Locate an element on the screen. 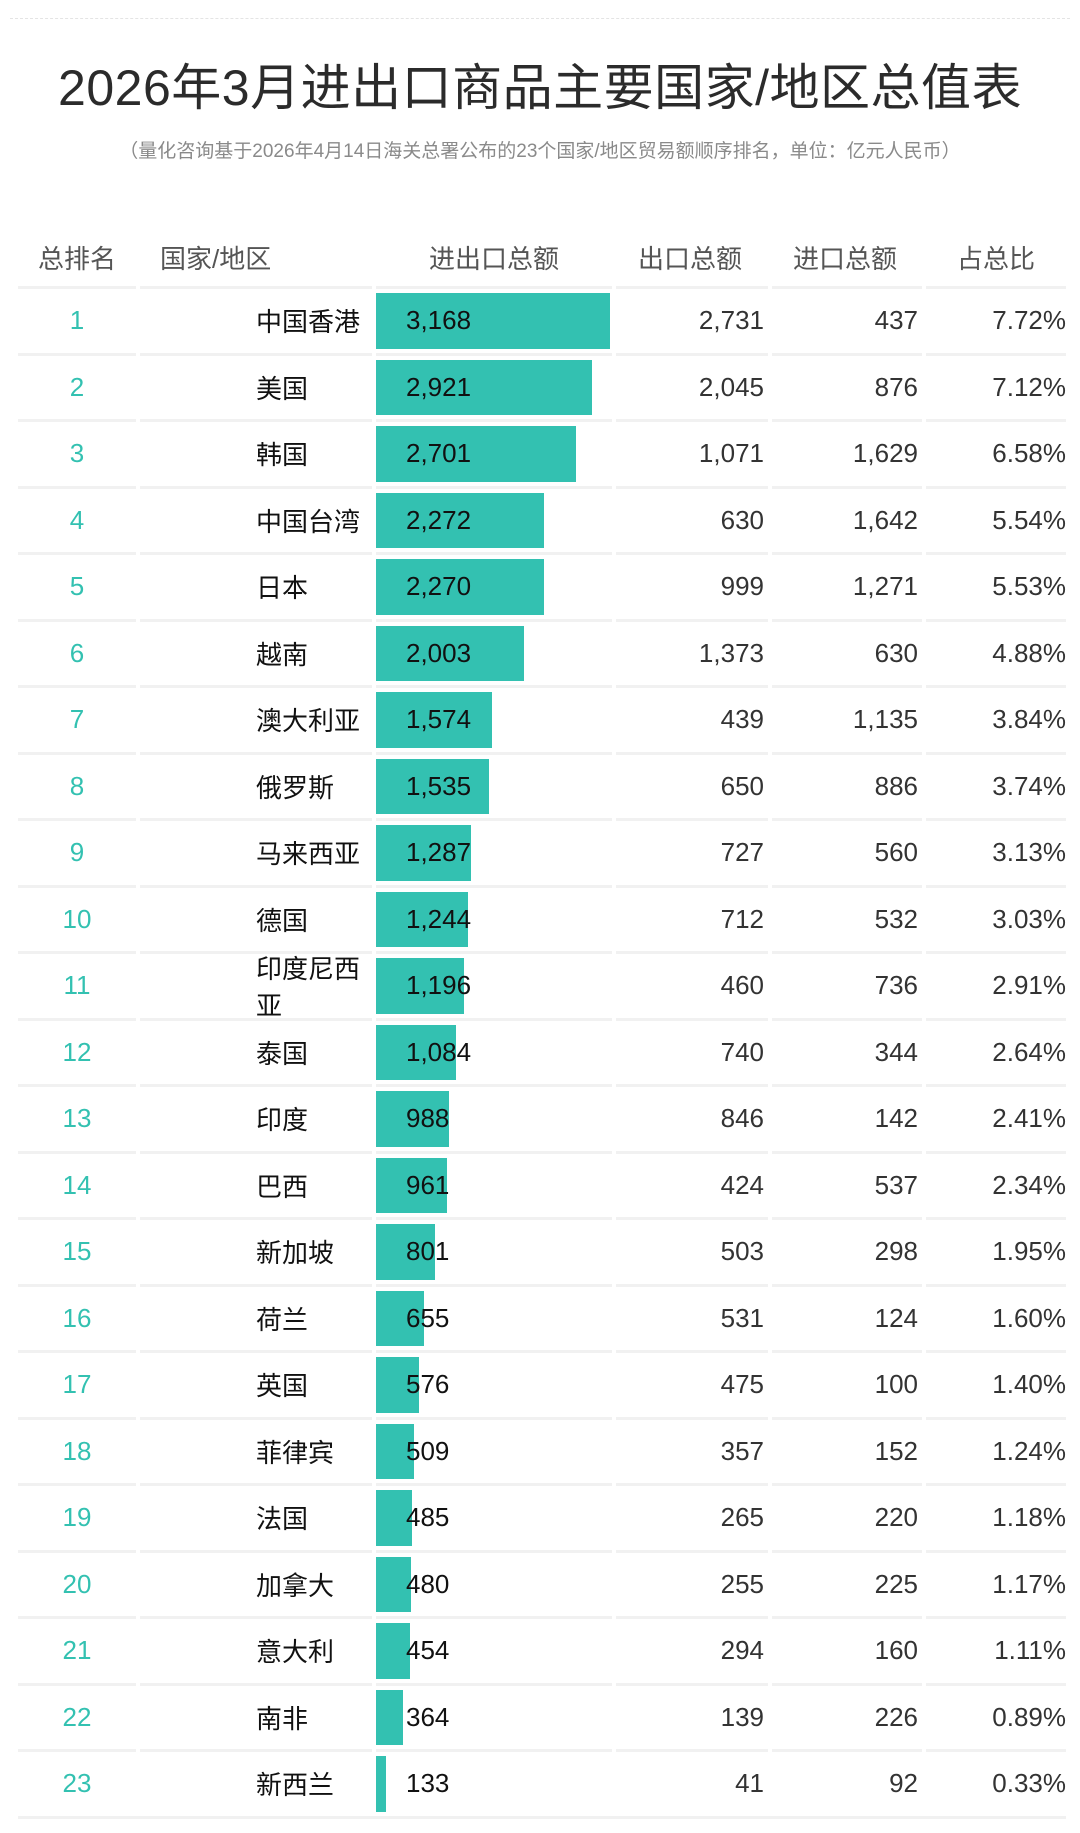 The image size is (1080, 1833). exports-cell: 475 is located at coordinates (692, 1383).